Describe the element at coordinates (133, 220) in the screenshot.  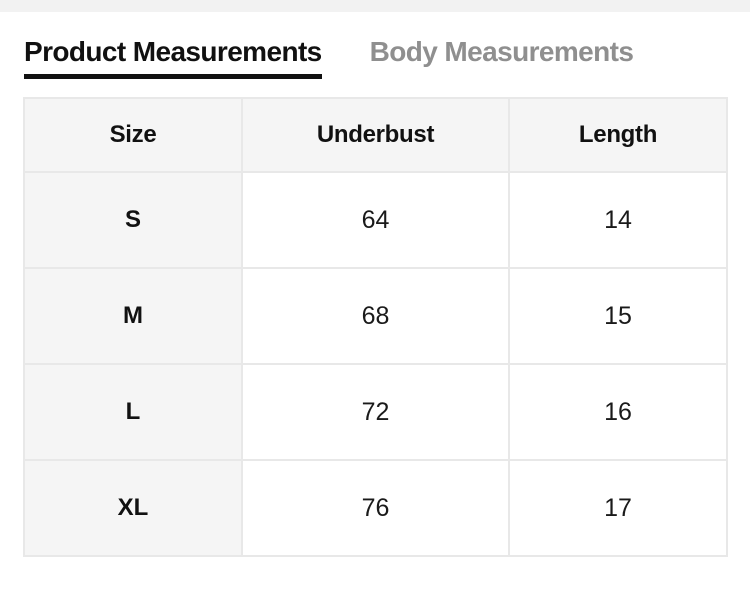
I see `size-cell: S` at that location.